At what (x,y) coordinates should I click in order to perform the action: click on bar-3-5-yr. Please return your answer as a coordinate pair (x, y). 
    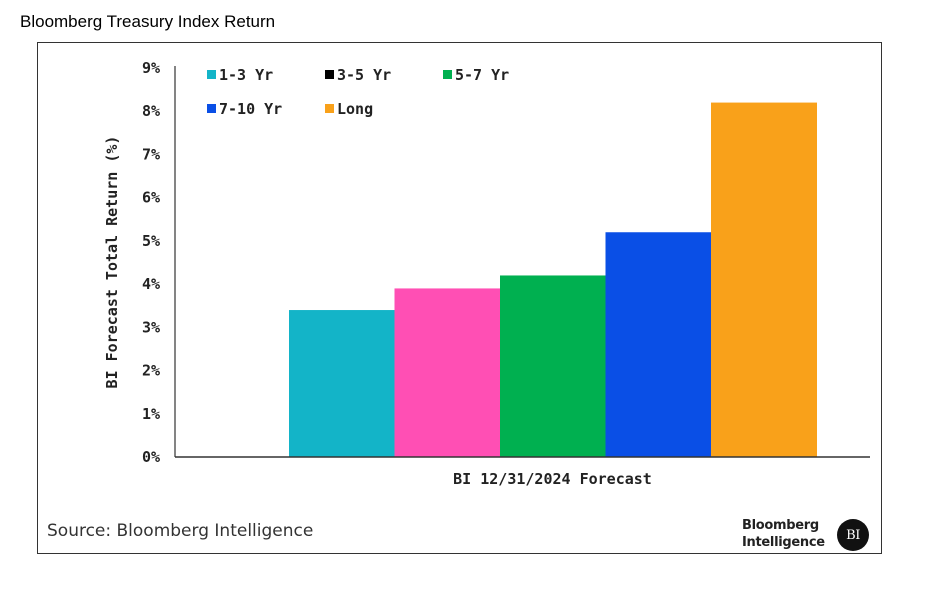
    Looking at the image, I should click on (447, 372).